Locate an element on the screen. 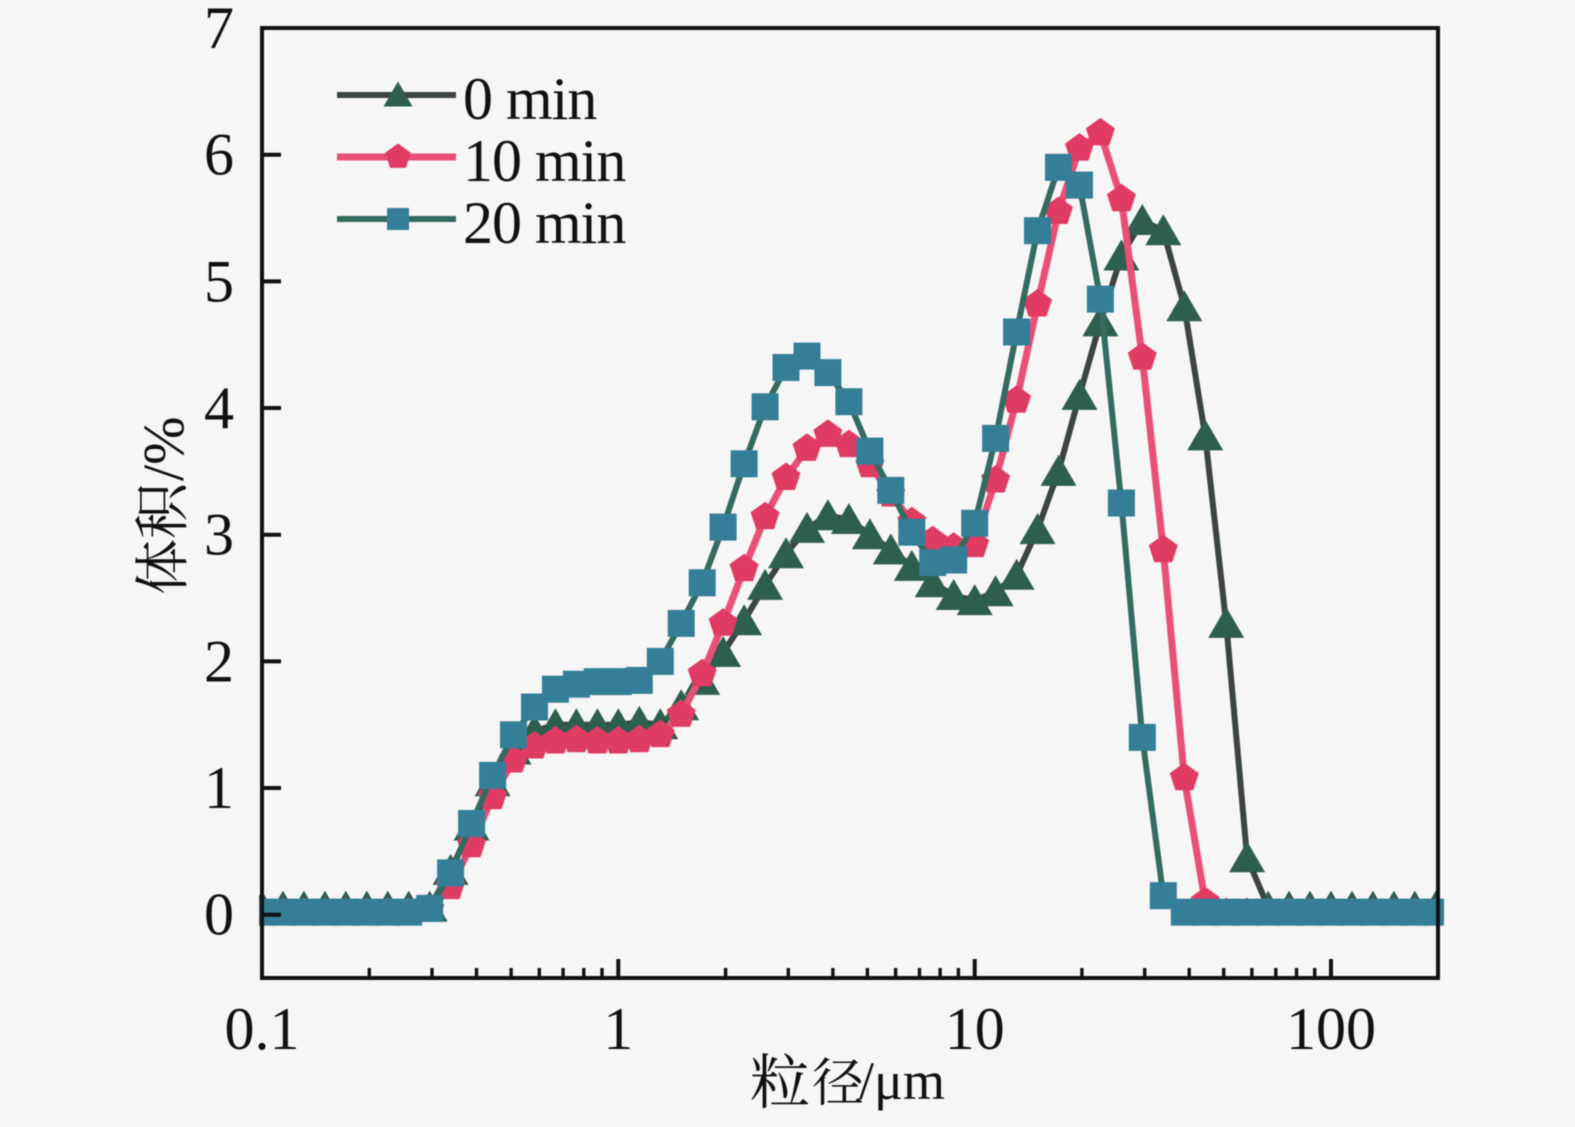 The image size is (1575, 1127). svg-text: 6 is located at coordinates (219, 155).